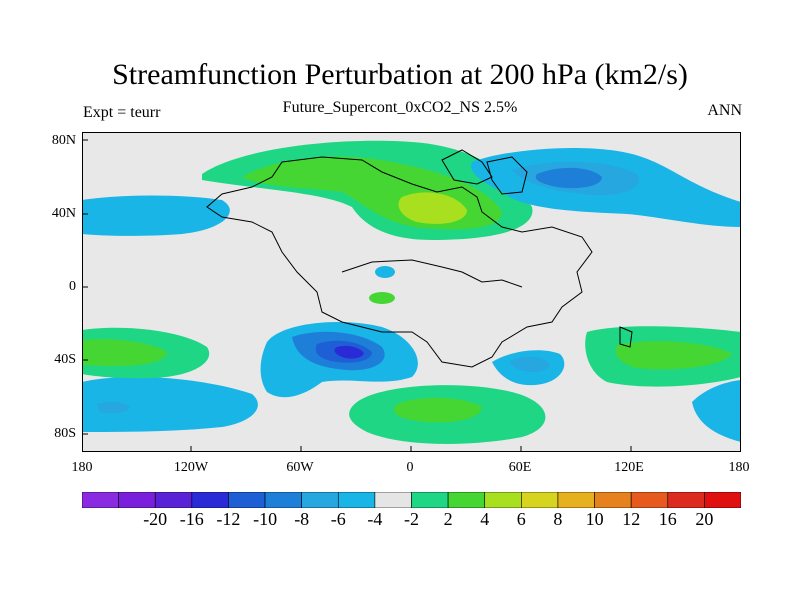  I want to click on lon-tick-60w: 60W, so click(300, 467).